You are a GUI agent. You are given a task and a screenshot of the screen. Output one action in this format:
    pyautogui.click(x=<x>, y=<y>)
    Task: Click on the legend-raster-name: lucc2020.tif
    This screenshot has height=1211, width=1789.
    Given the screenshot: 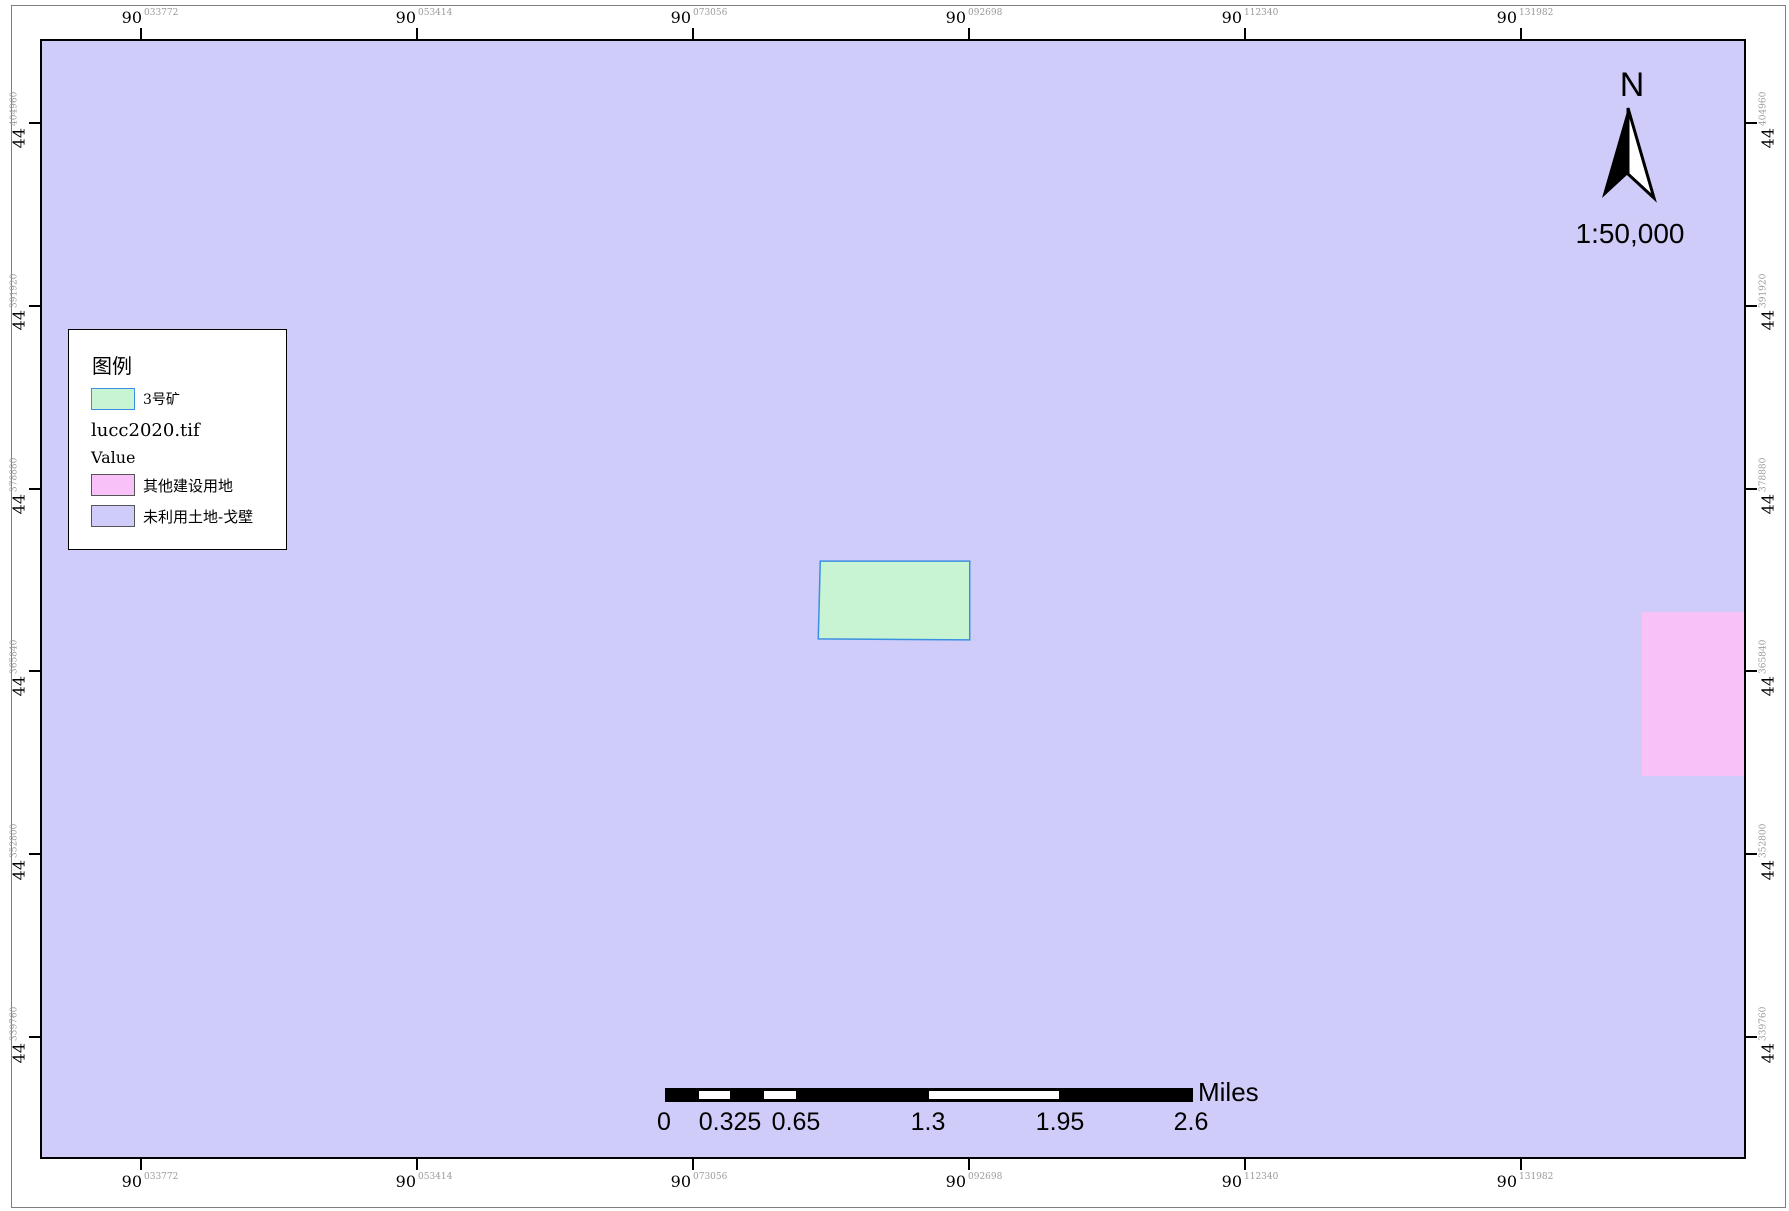 What is the action you would take?
    pyautogui.click(x=145, y=430)
    